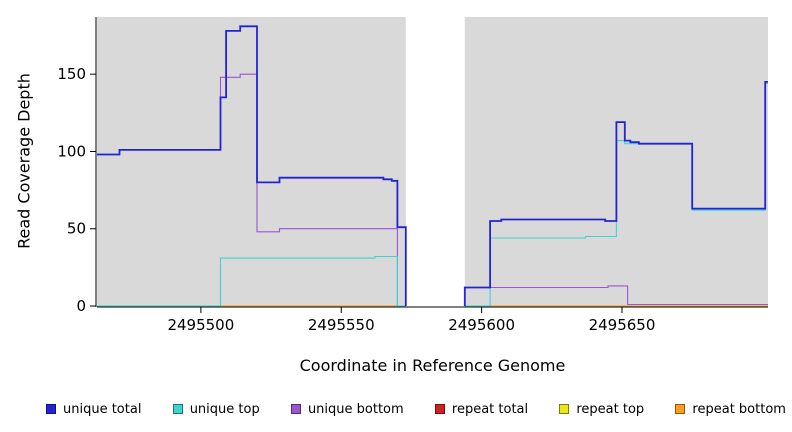 The width and height of the screenshot is (792, 432). What do you see at coordinates (432, 365) in the screenshot?
I see `x-axis-title: Coordinate in Reference Genome` at bounding box center [432, 365].